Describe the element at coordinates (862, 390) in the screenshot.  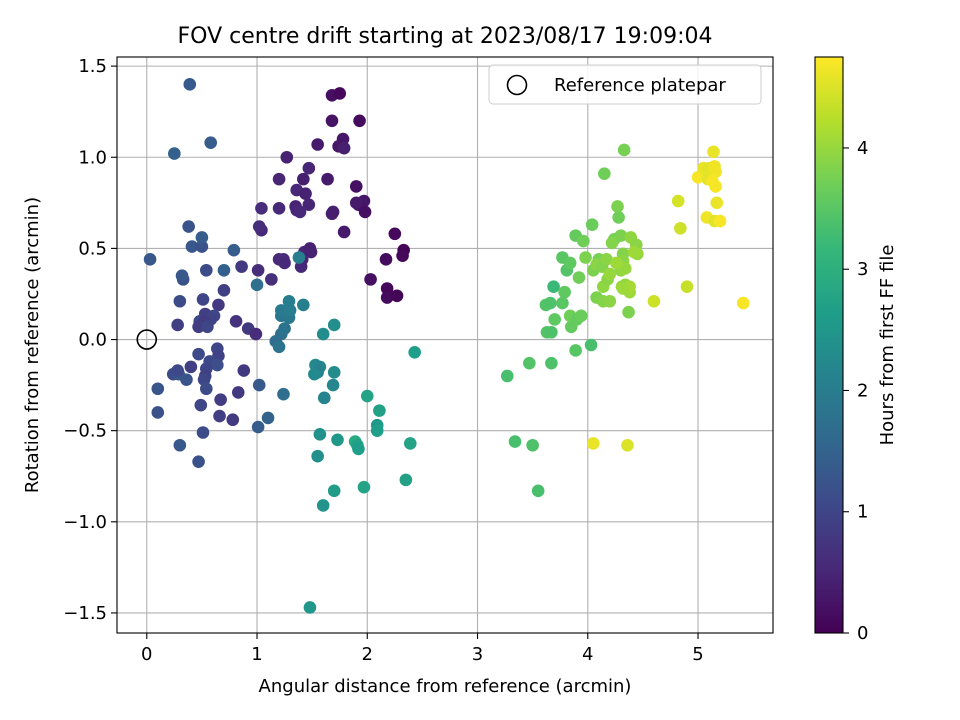
I see `colorbar-tick-label: 2` at that location.